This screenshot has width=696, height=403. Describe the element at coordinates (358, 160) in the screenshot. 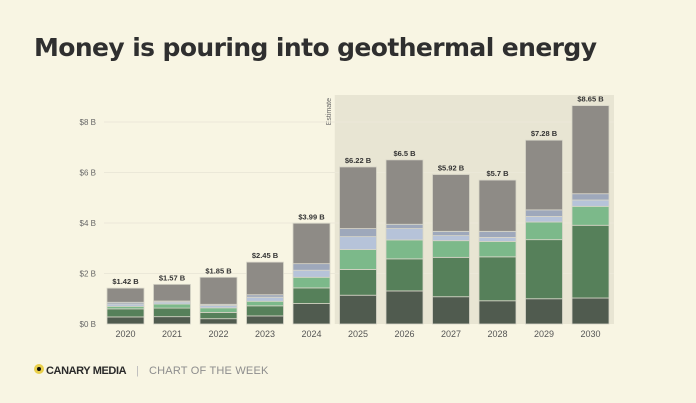

I see `data-label: $6.22 B` at that location.